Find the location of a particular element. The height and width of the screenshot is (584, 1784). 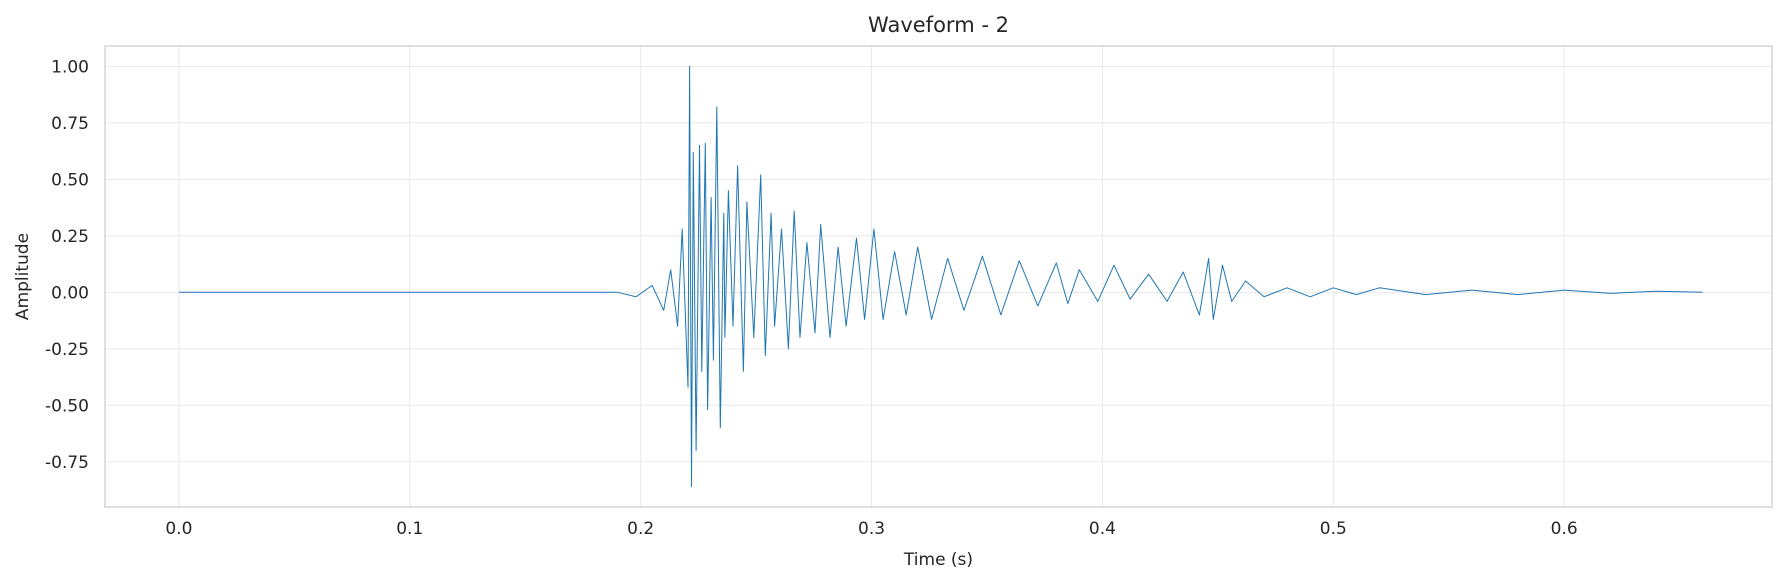

y-tick-label: -0.50 is located at coordinates (67, 406).